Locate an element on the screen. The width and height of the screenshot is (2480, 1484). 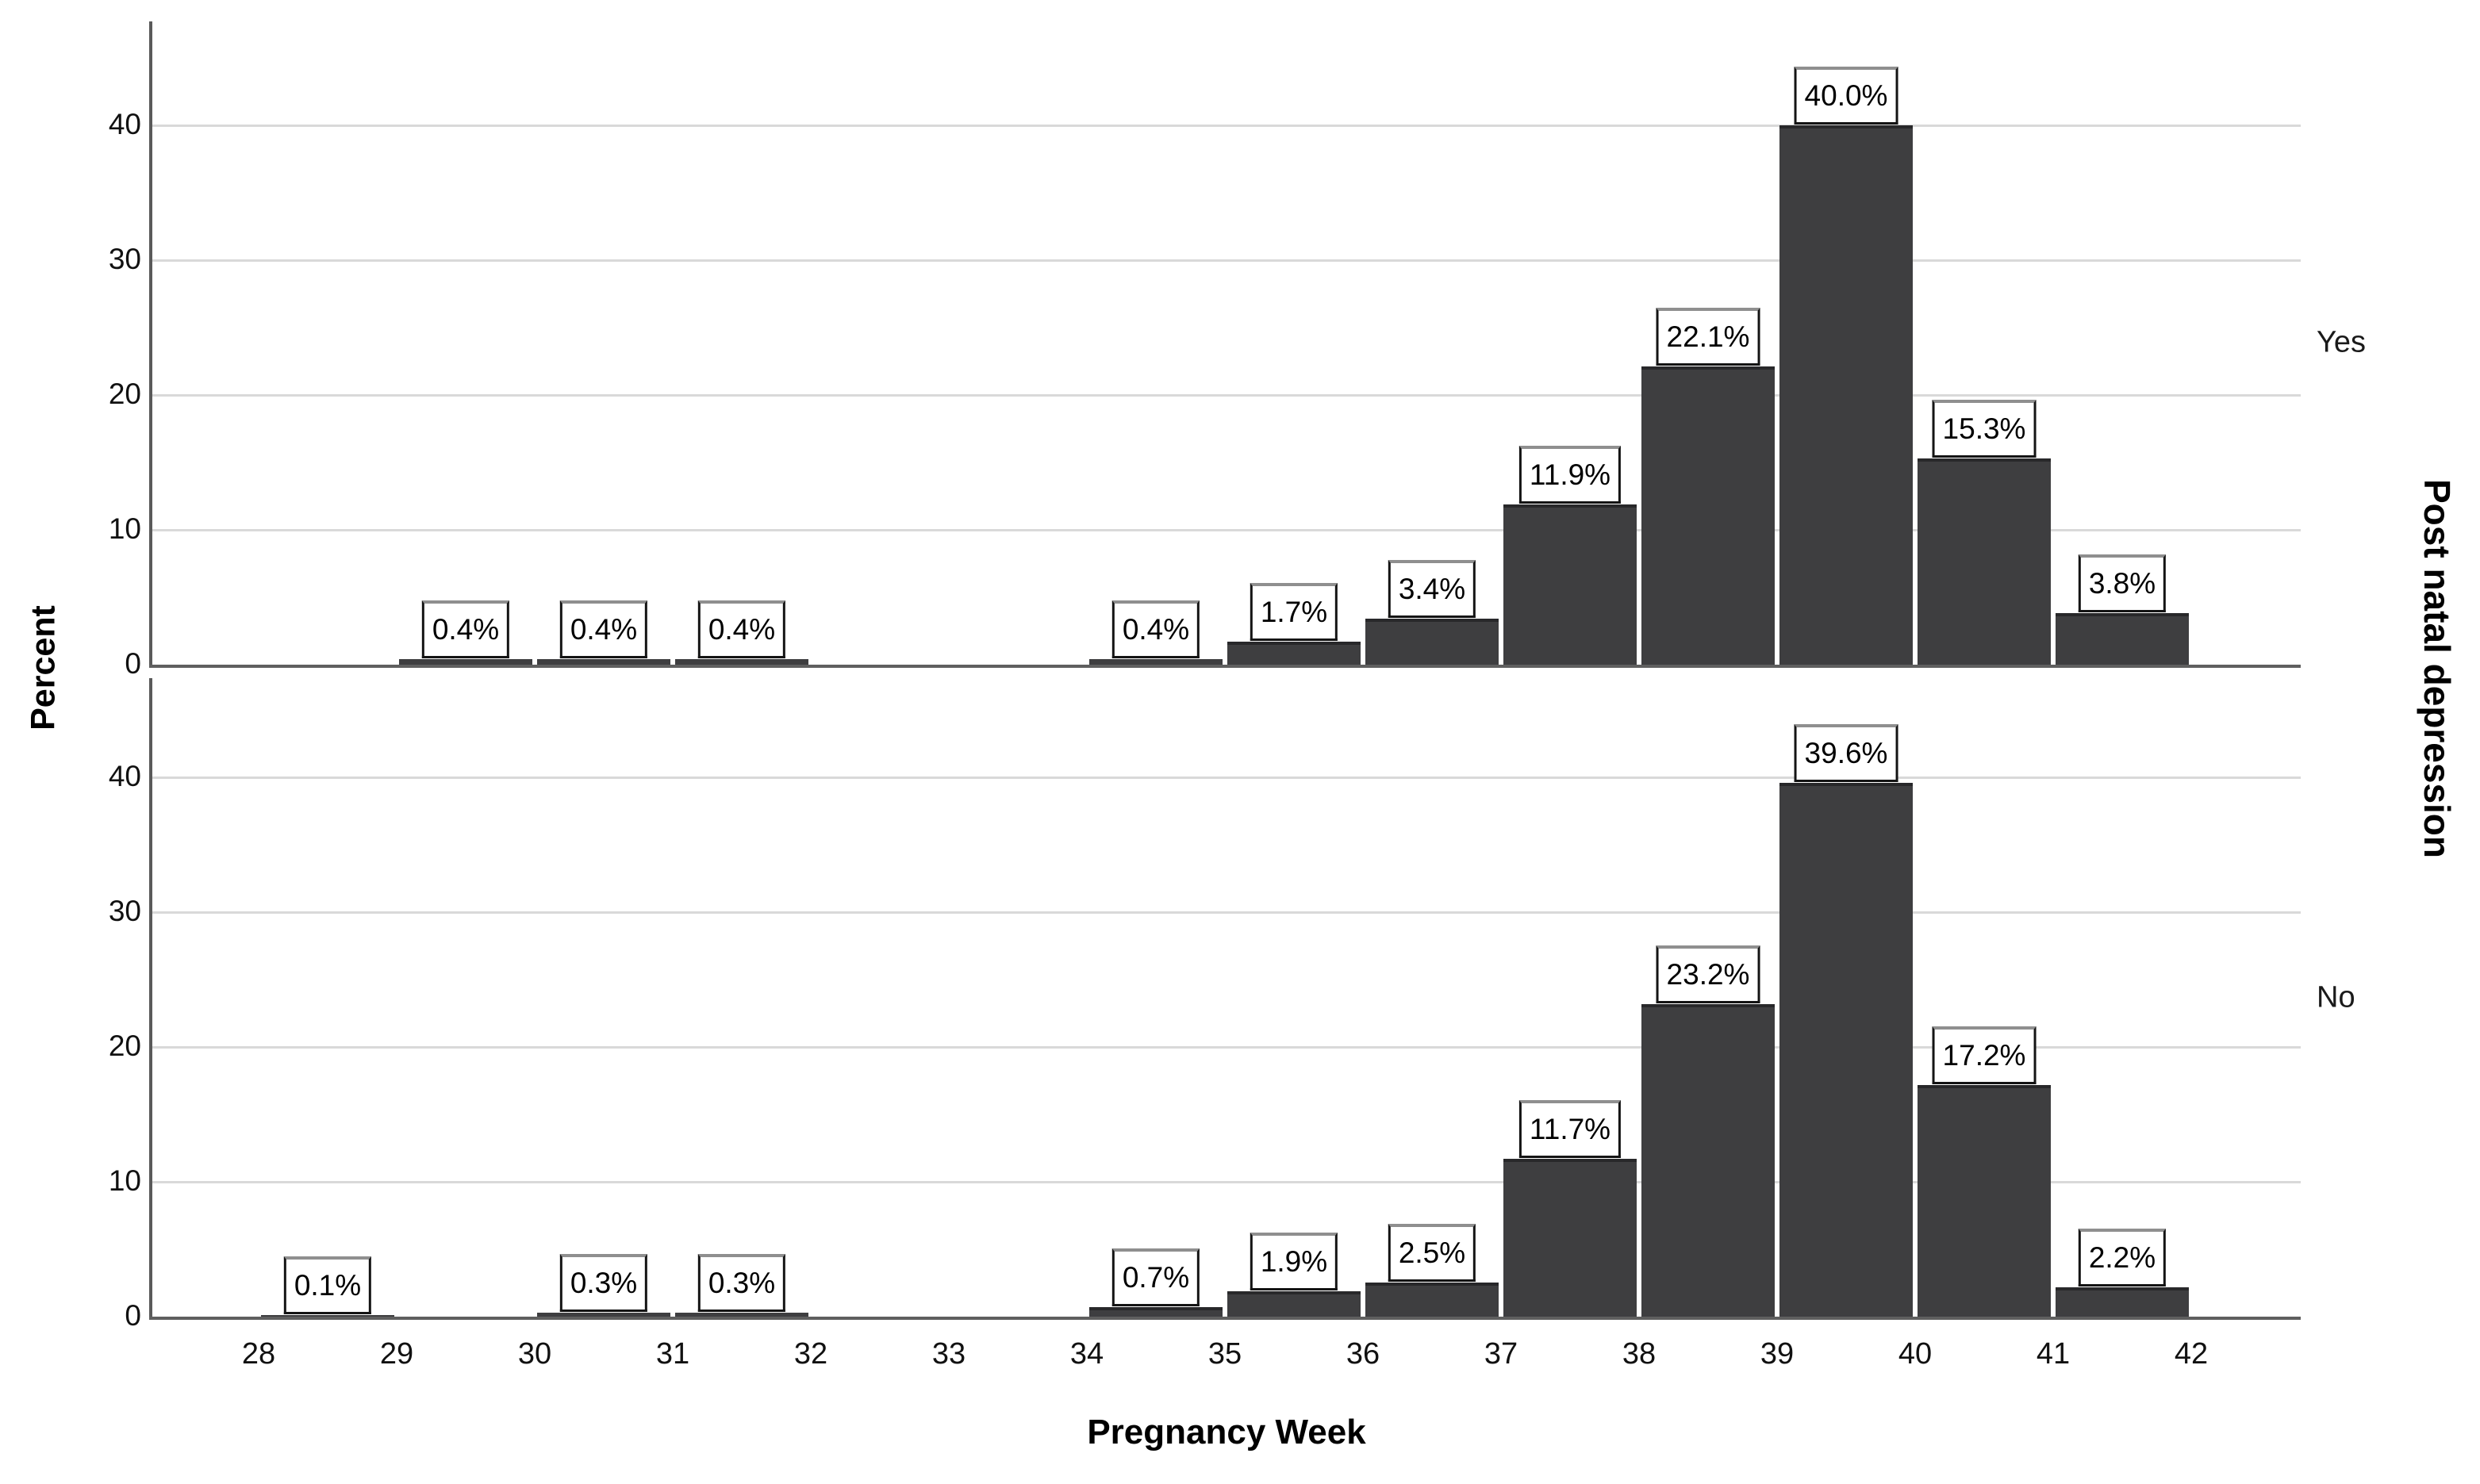
bar-value-label: 11.9% is located at coordinates (1570, 475).